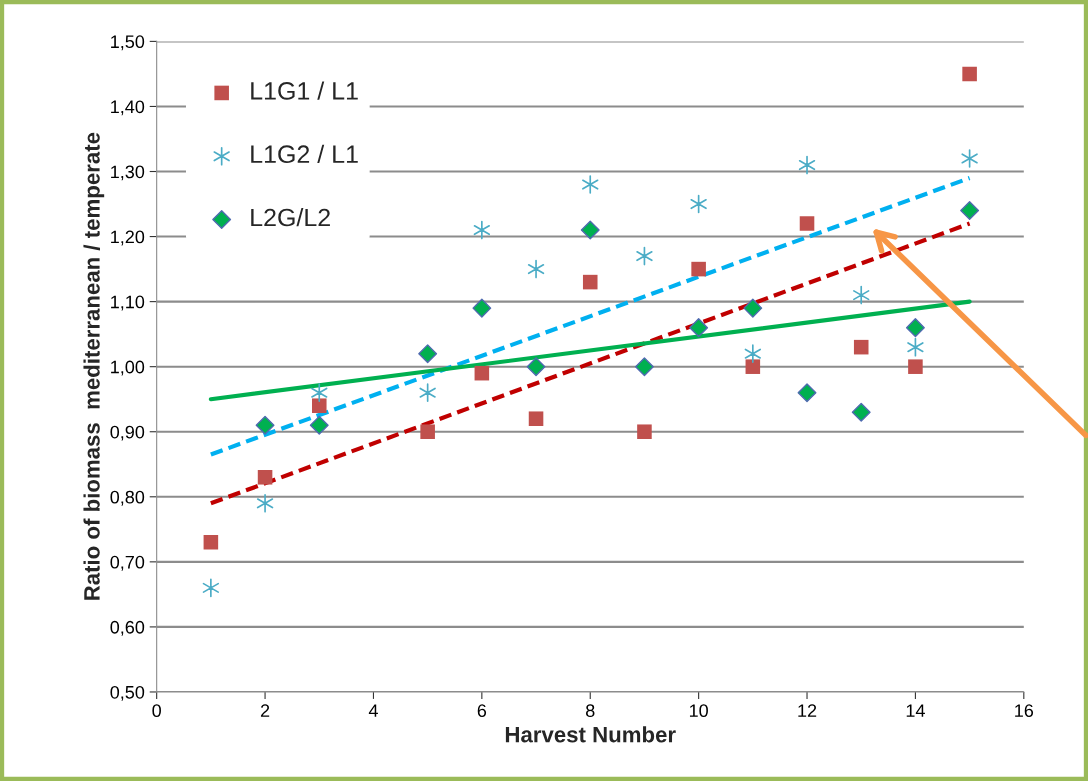 This screenshot has height=781, width=1088. Describe the element at coordinates (1024, 711) in the screenshot. I see `x-tick-label: 16` at that location.